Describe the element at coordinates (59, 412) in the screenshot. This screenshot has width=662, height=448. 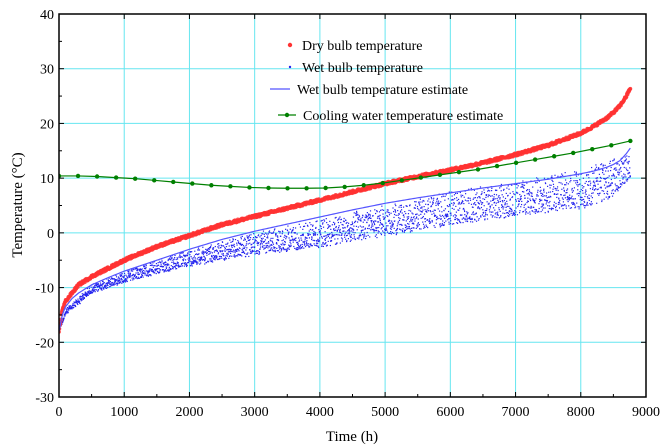
I see `x-tick-label: 0` at that location.